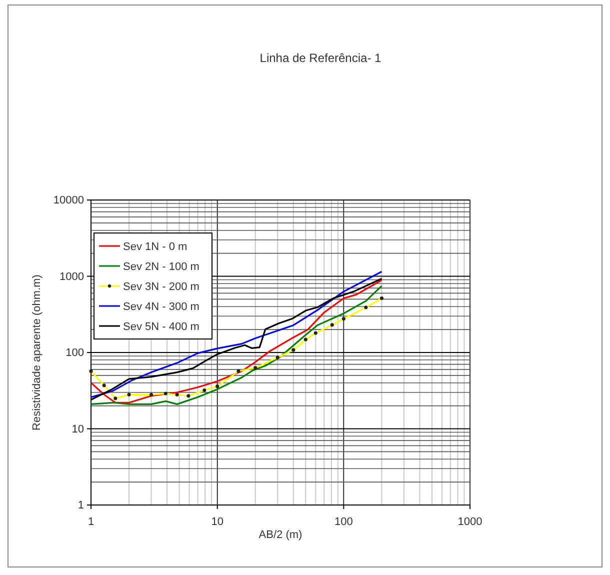 This screenshot has width=610, height=575. Describe the element at coordinates (78, 429) in the screenshot. I see `y-tick-label: 10` at that location.